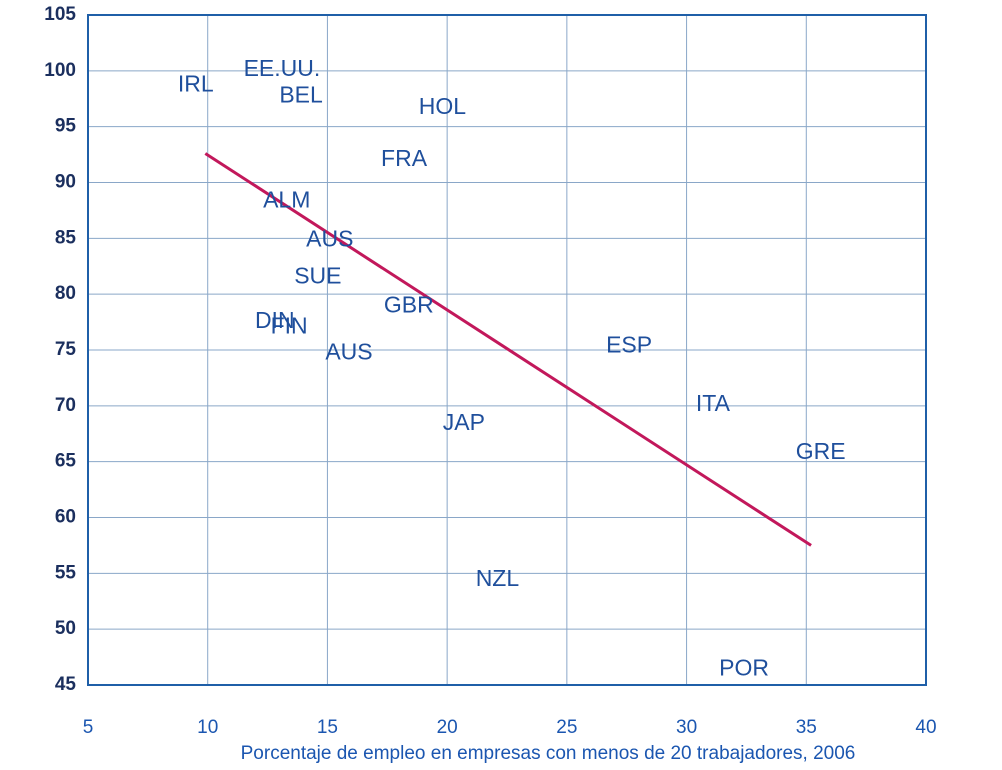 The height and width of the screenshot is (770, 1002). What do you see at coordinates (409, 305) in the screenshot?
I see `point-label: GBR` at bounding box center [409, 305].